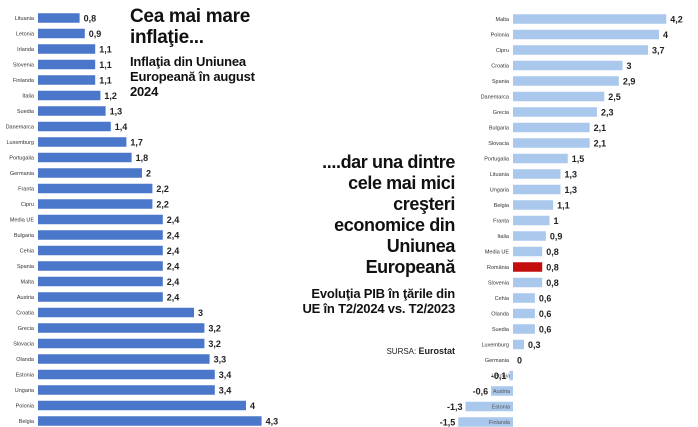 This screenshot has width=698, height=427. What do you see at coordinates (72, 111) in the screenshot?
I see `left-bar-suedia` at bounding box center [72, 111].